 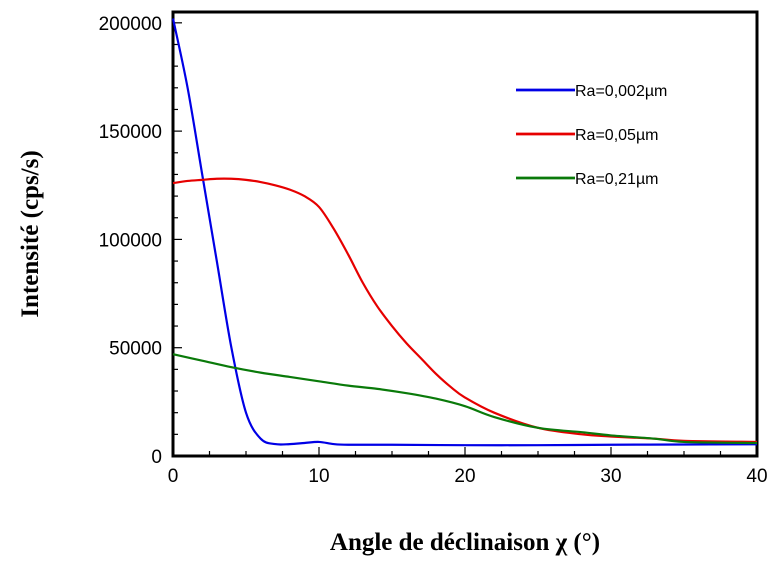 I want to click on x-tick-label: 0, so click(x=173, y=476).